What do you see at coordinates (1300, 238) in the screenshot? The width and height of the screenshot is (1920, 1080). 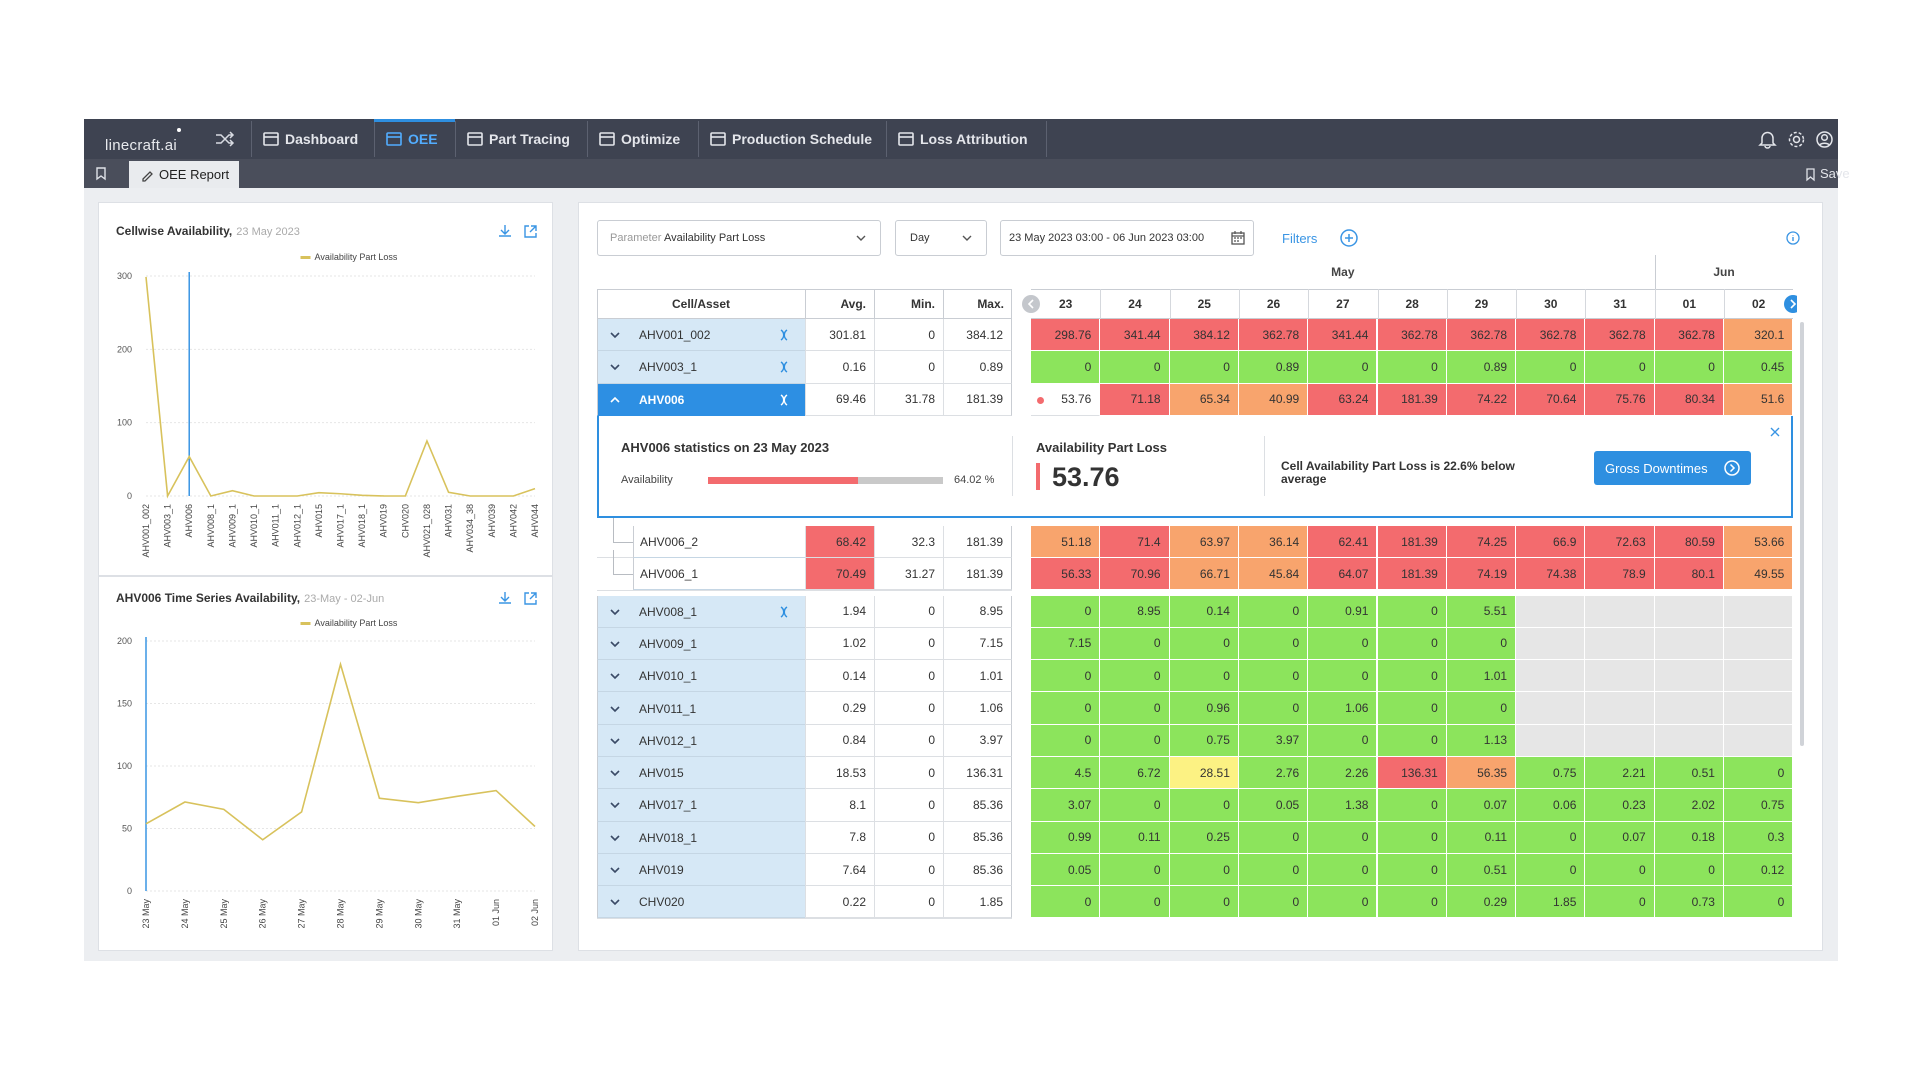 I see `filters-link: Filters` at bounding box center [1300, 238].